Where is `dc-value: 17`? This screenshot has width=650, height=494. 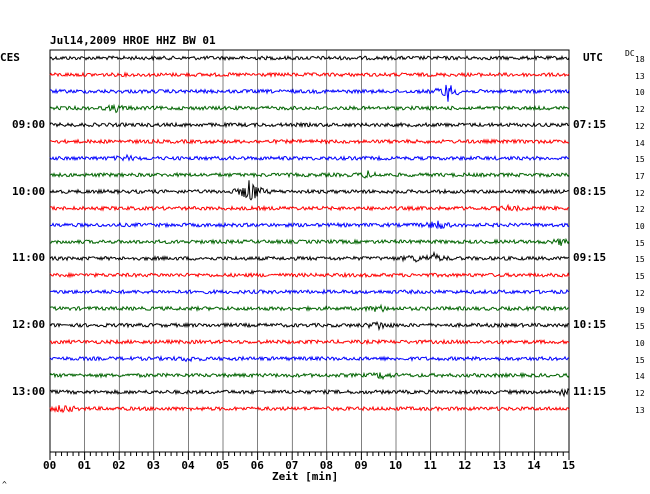
dc-value: 17 is located at coordinates (640, 176).